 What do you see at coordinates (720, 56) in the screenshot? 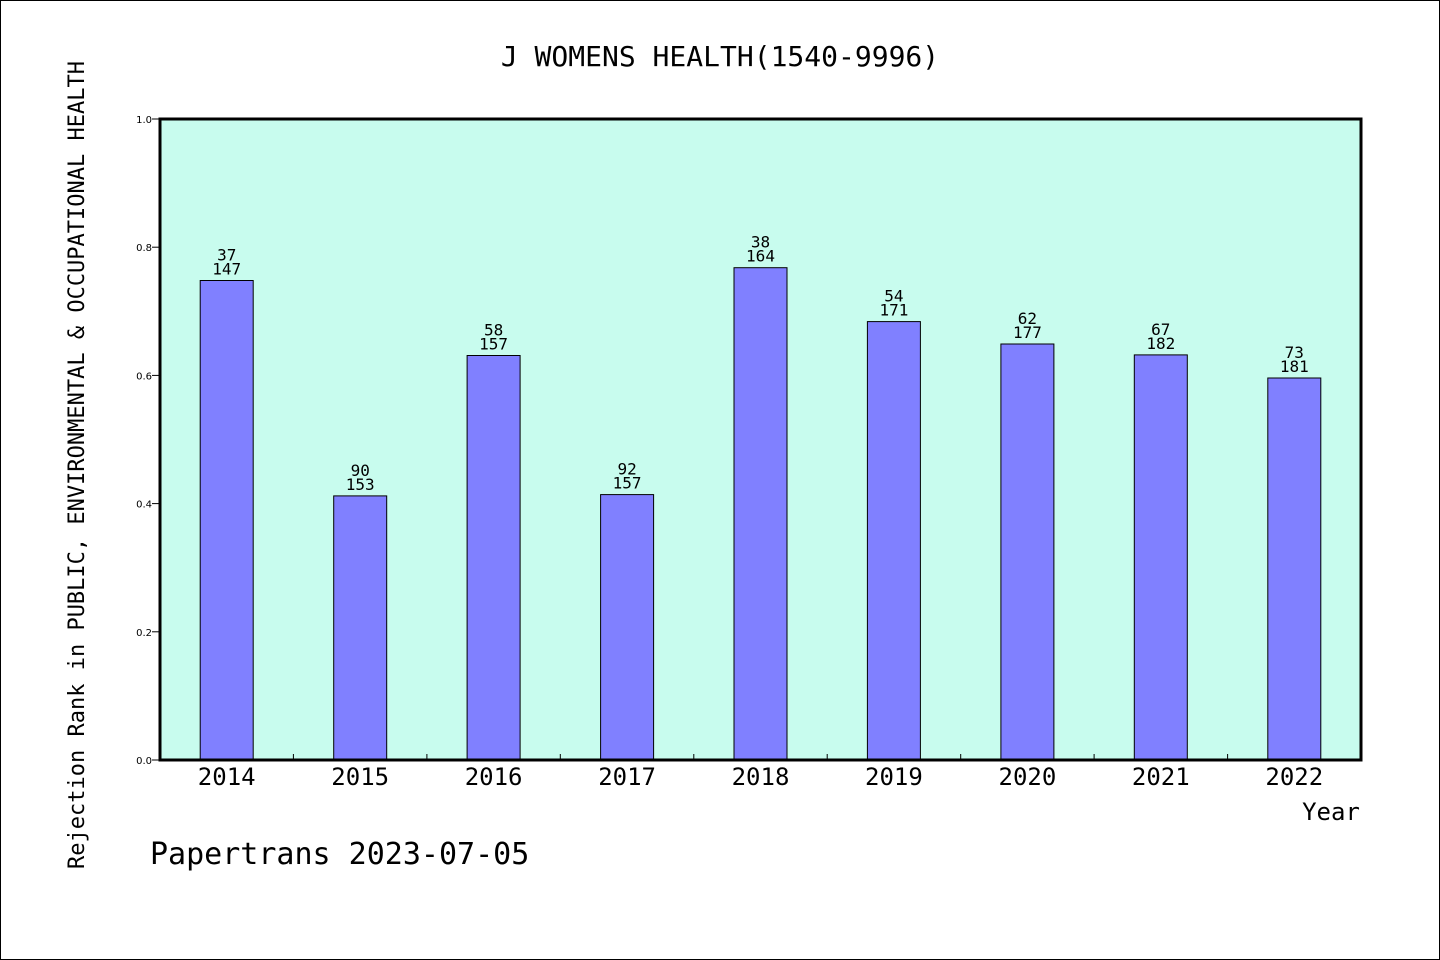
I see `chart-title: J WOMENS HEALTH(1540-9996)` at bounding box center [720, 56].